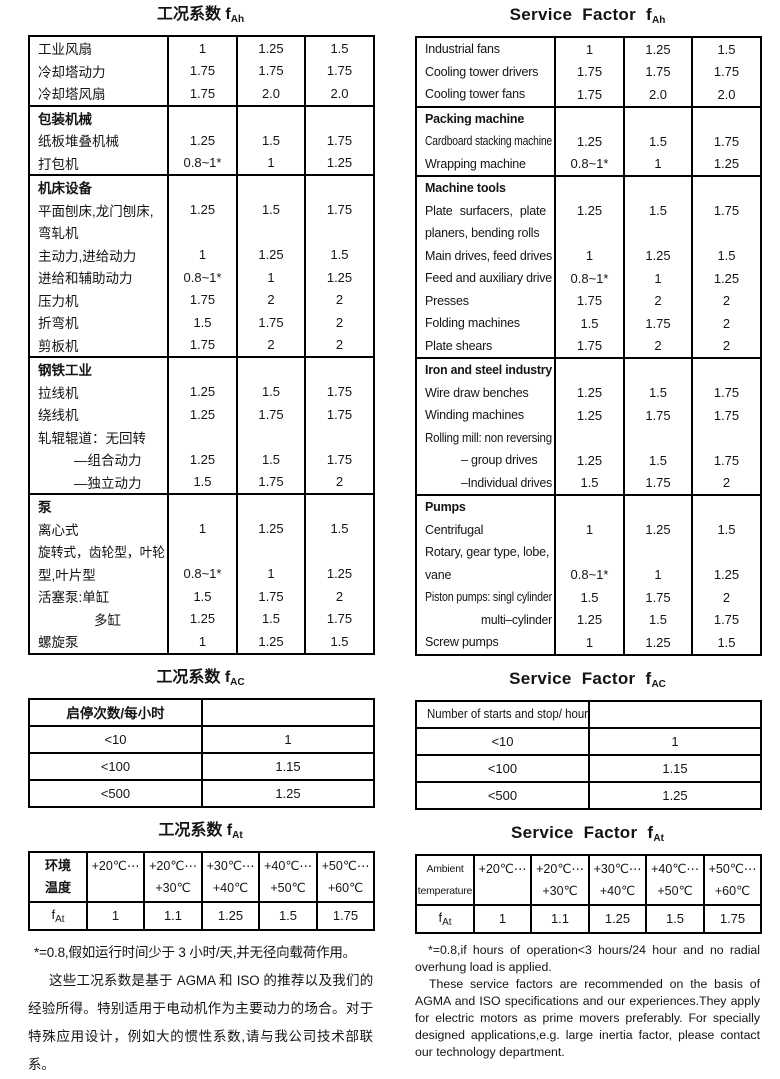 The width and height of the screenshot is (780, 1079). I want to click on table-row: 平面刨床,龙门刨床, 1.25 1.5 1.75, so click(201, 209).